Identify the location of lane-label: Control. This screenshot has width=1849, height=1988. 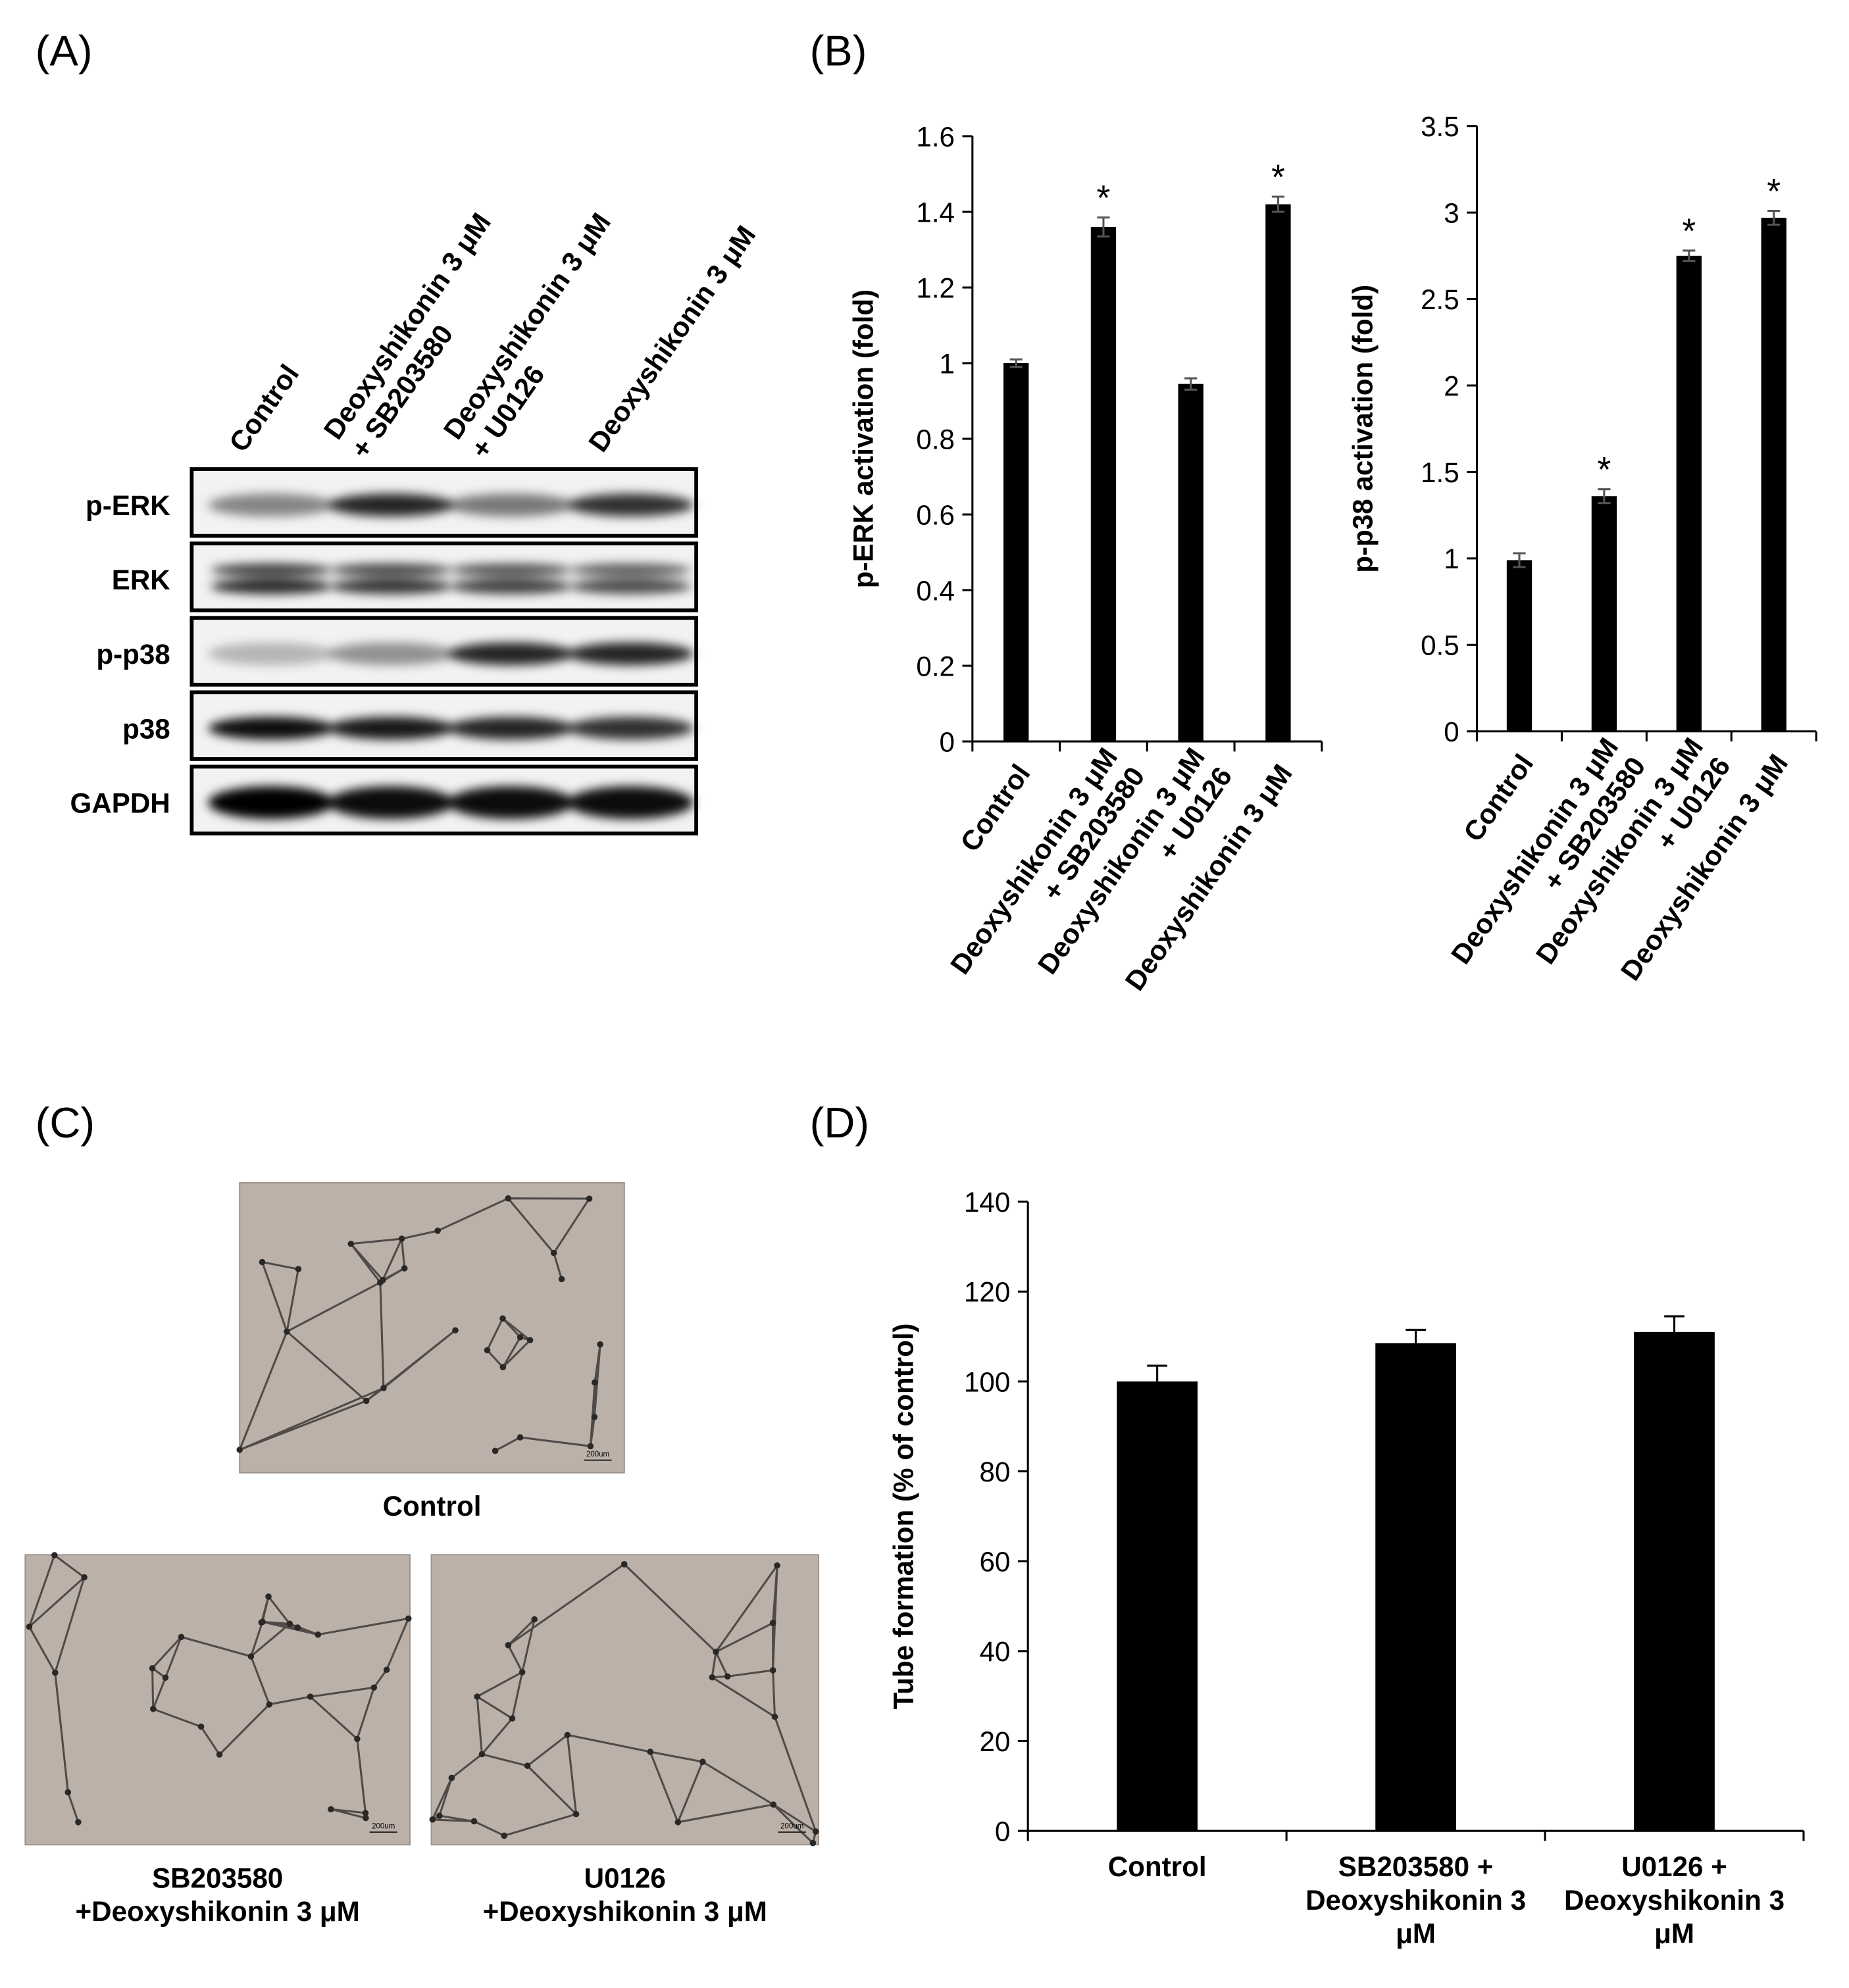
(264, 408).